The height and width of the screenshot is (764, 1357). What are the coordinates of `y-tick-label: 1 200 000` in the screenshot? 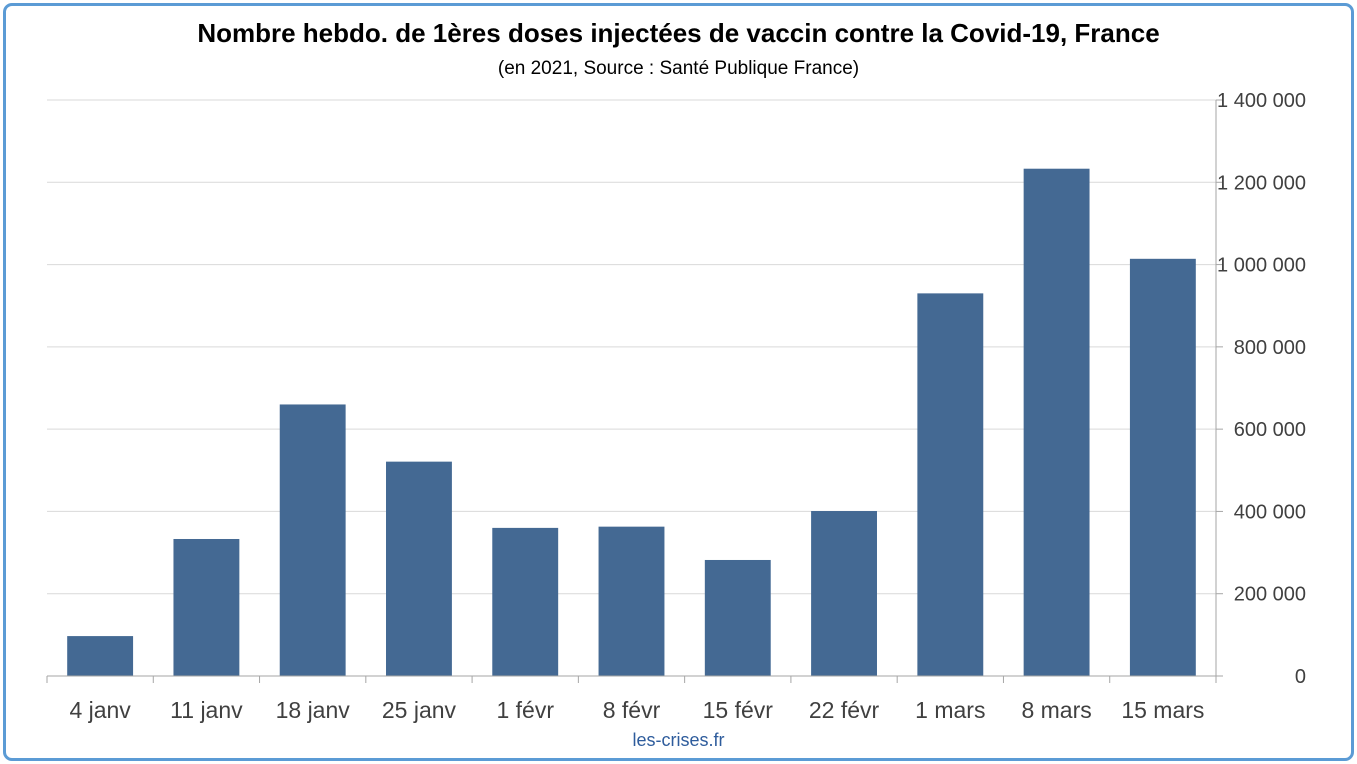 It's located at (1261, 183).